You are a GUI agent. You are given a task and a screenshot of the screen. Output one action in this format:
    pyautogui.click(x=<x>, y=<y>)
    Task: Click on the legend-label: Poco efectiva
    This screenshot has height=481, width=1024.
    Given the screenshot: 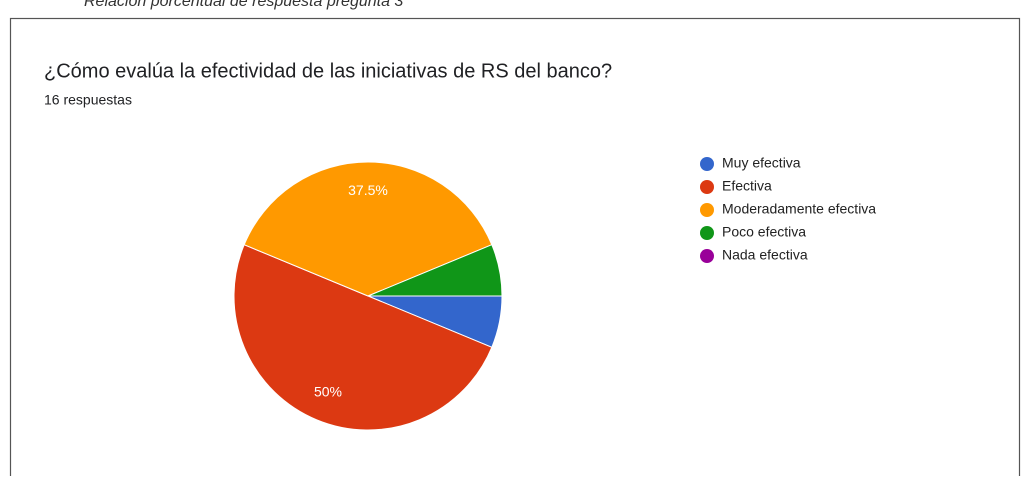 What is the action you would take?
    pyautogui.click(x=764, y=232)
    